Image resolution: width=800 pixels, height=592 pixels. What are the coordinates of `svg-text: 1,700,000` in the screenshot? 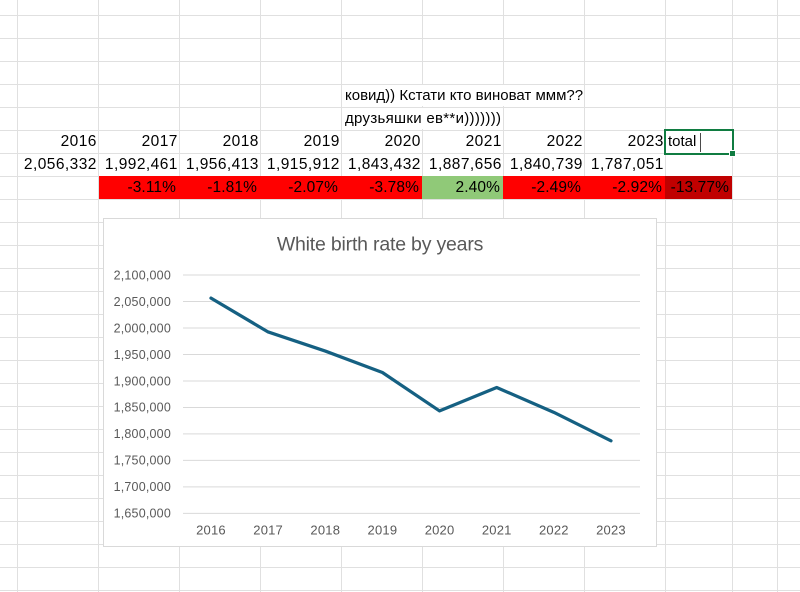 It's located at (142, 487).